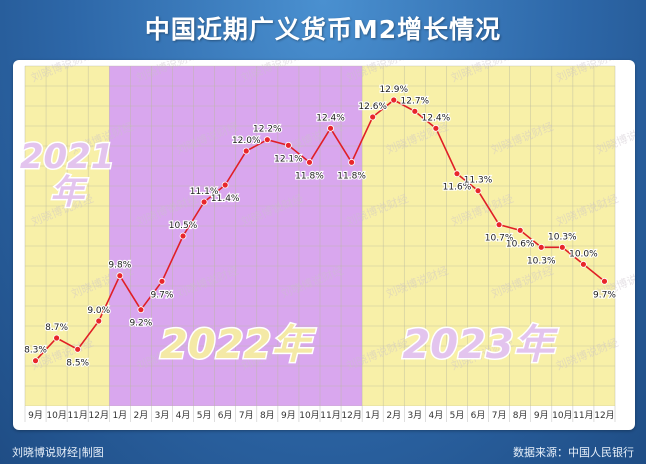  What do you see at coordinates (372, 107) in the screenshot?
I see `data-label: 12.6%` at bounding box center [372, 107].